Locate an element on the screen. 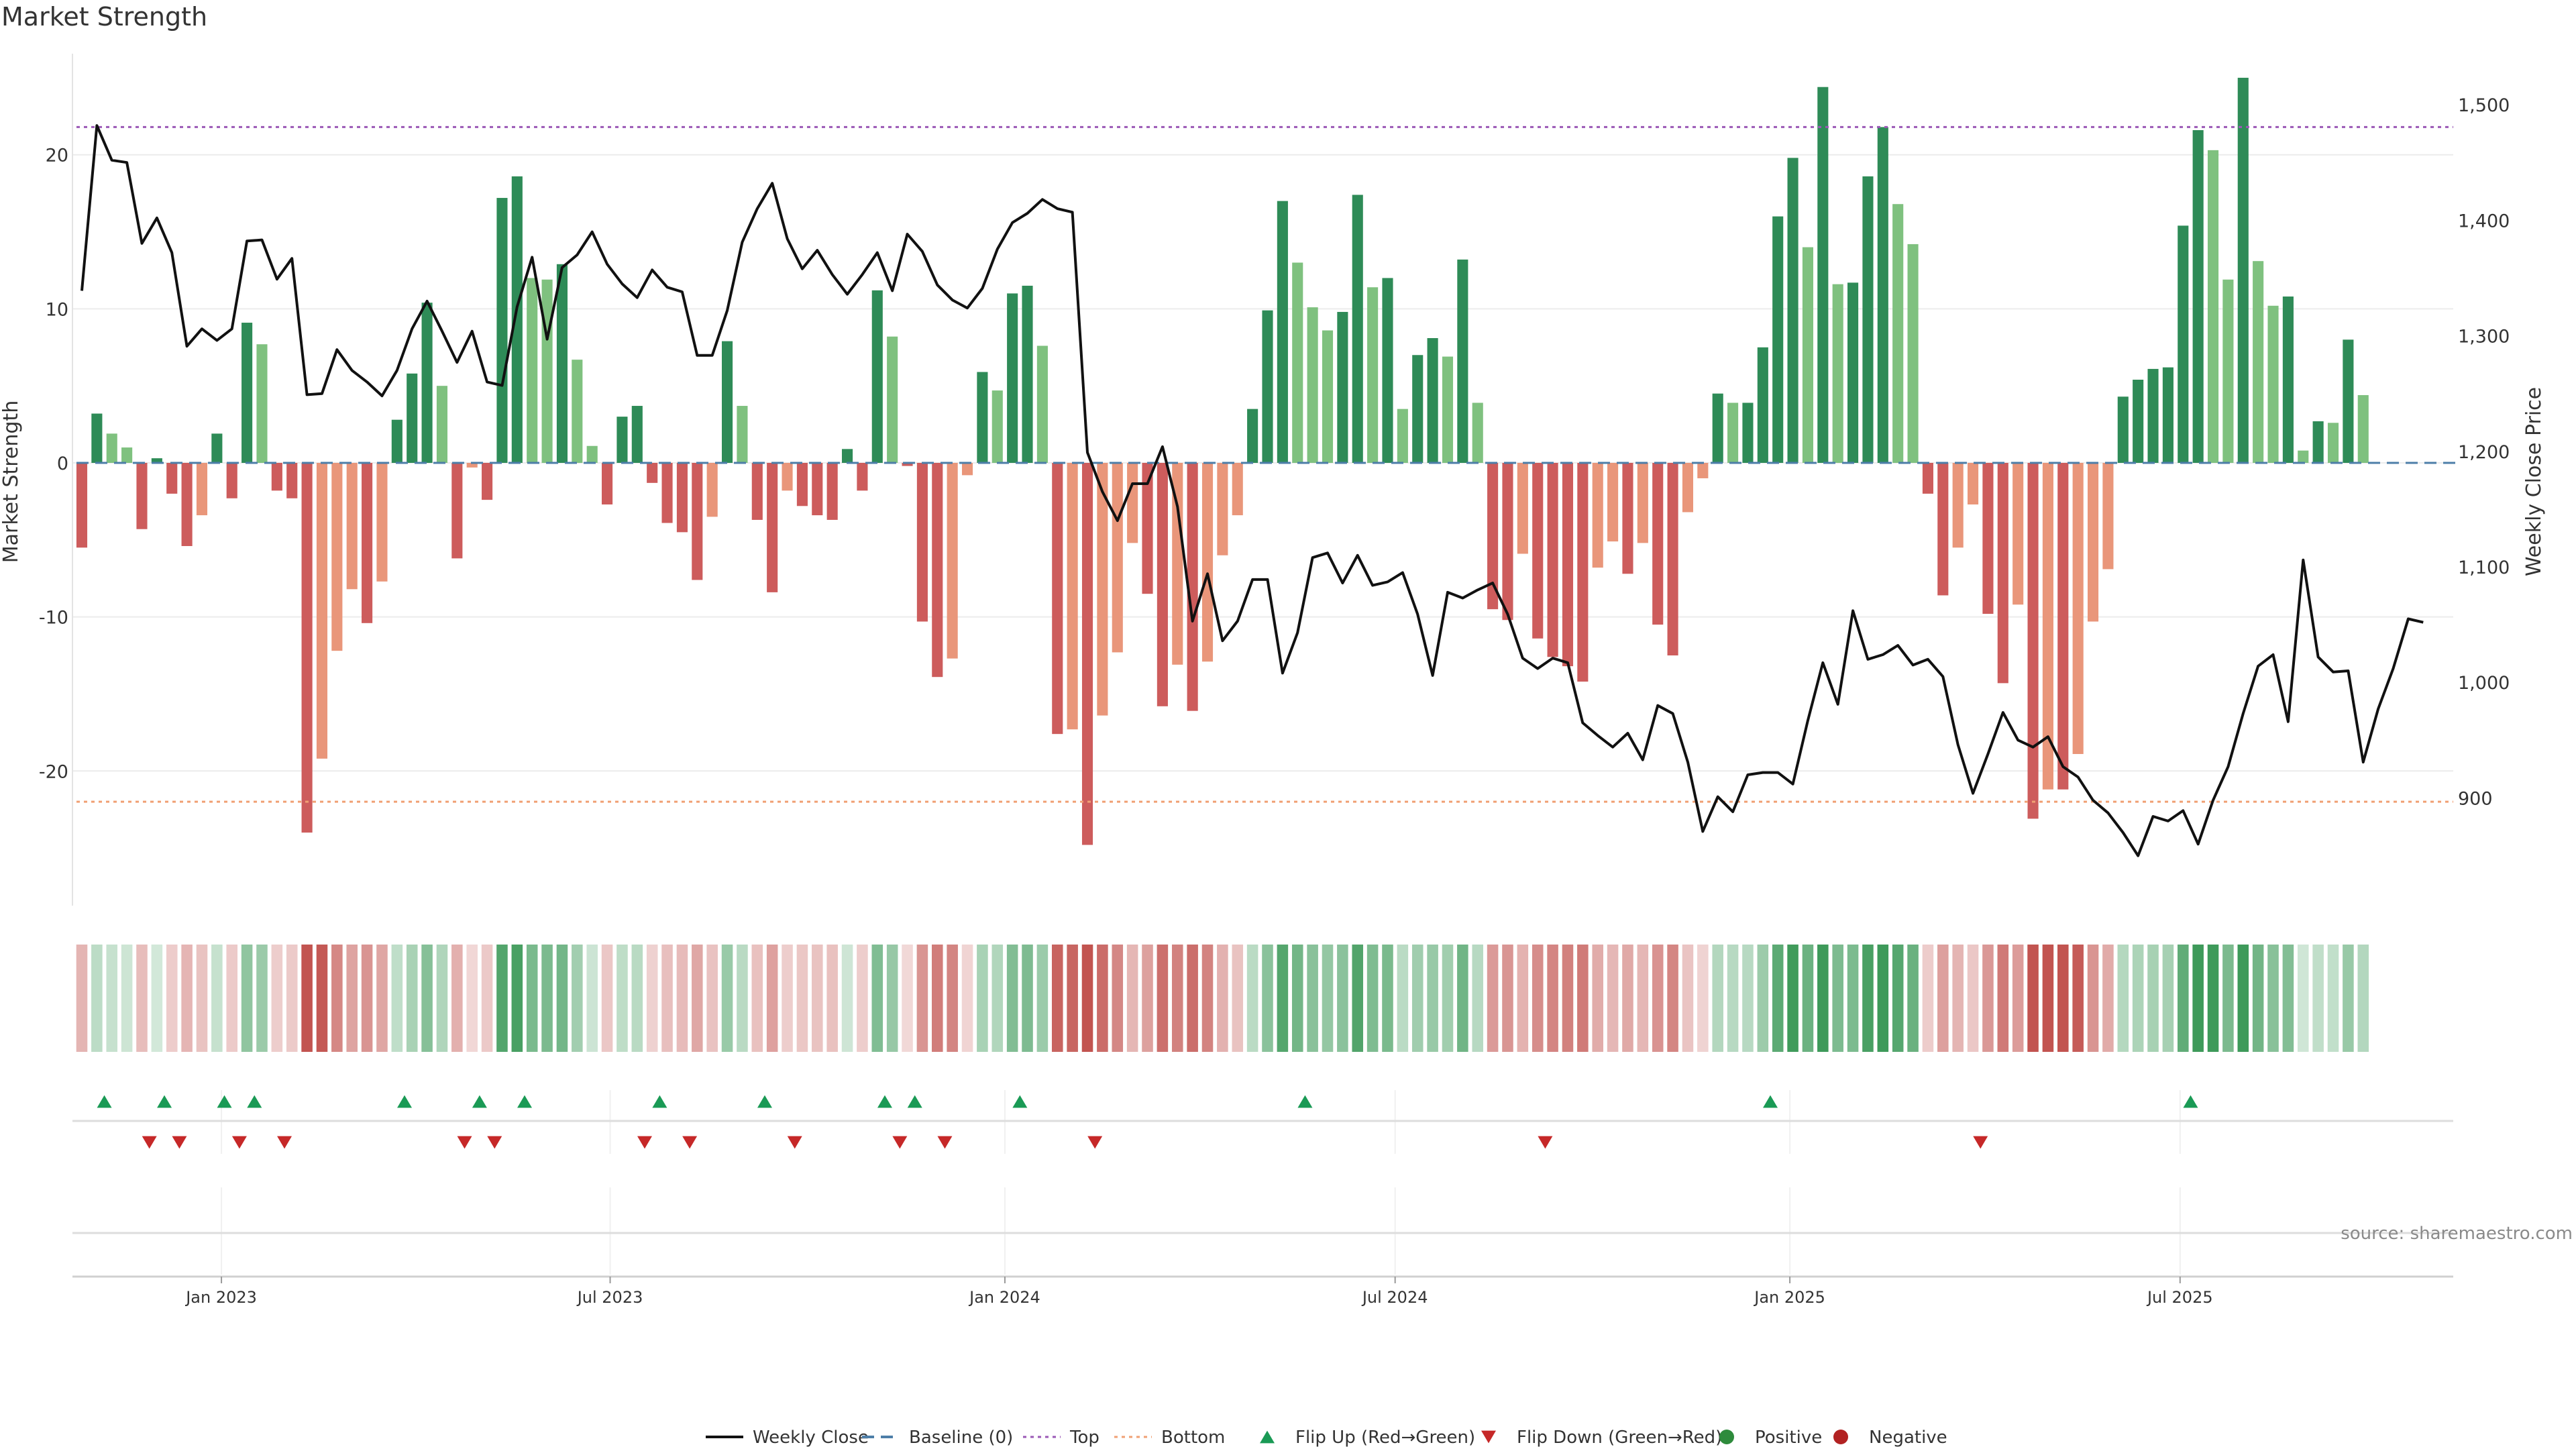  y-tick-label: 10 is located at coordinates (57, 309).